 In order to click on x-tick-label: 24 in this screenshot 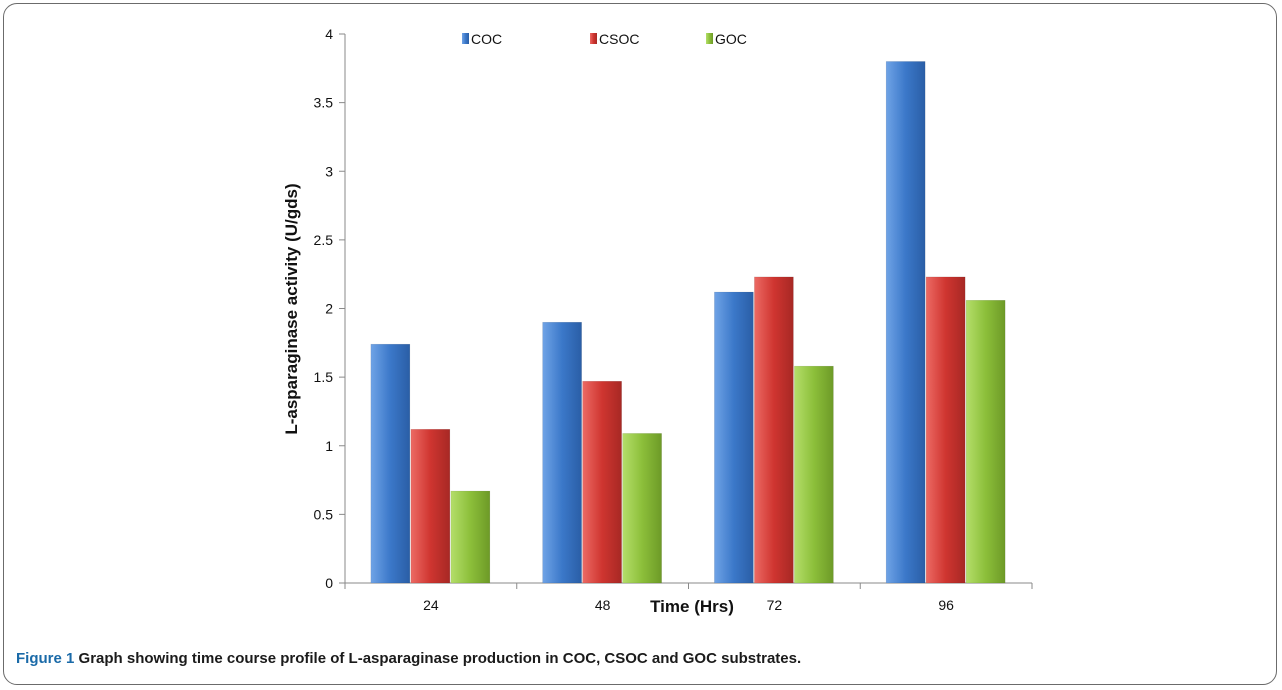, I will do `click(431, 605)`.